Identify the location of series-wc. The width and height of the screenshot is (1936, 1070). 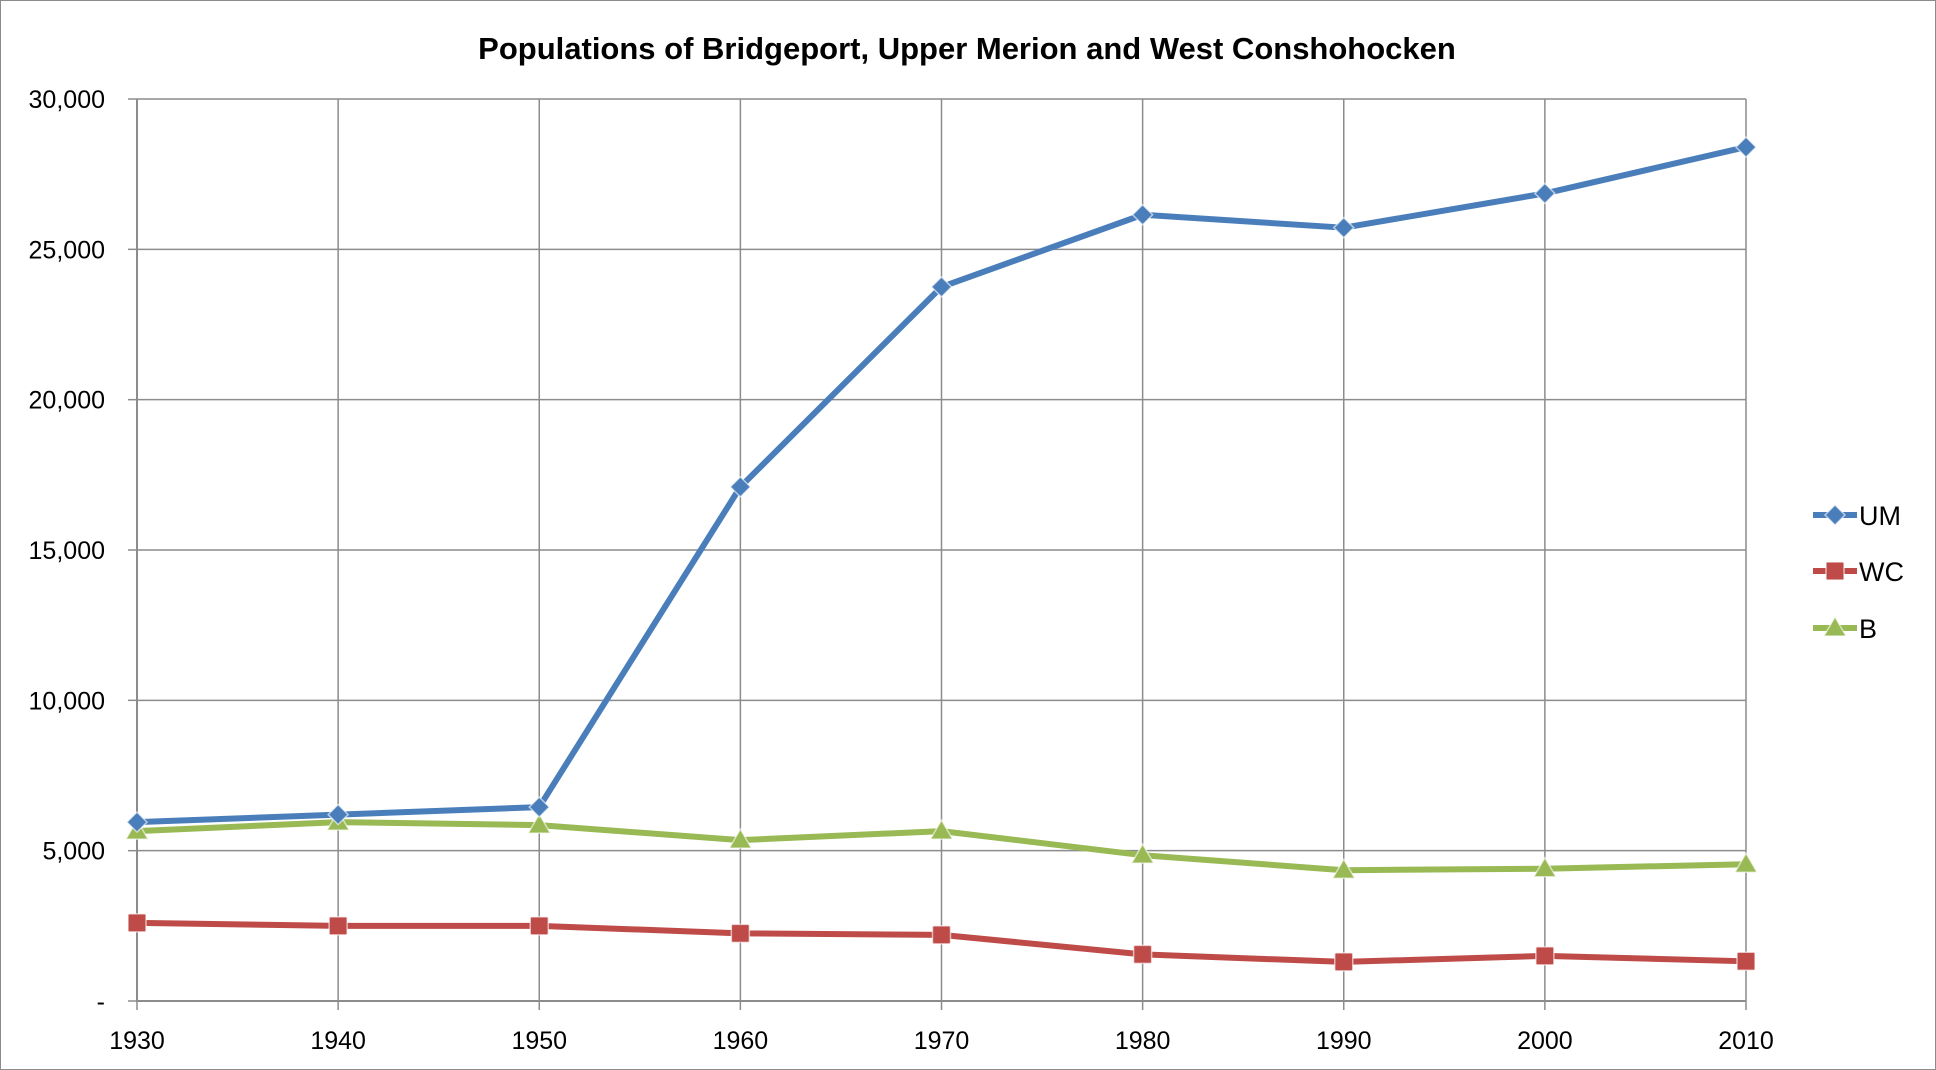
(941, 942).